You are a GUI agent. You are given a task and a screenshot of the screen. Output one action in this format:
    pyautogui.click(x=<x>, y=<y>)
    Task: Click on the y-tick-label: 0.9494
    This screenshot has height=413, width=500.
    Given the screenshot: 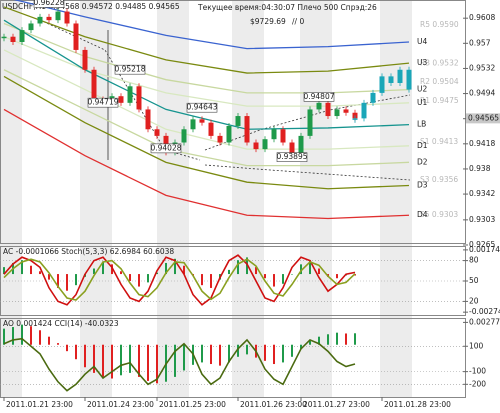 What is the action you would take?
    pyautogui.click(x=482, y=93)
    